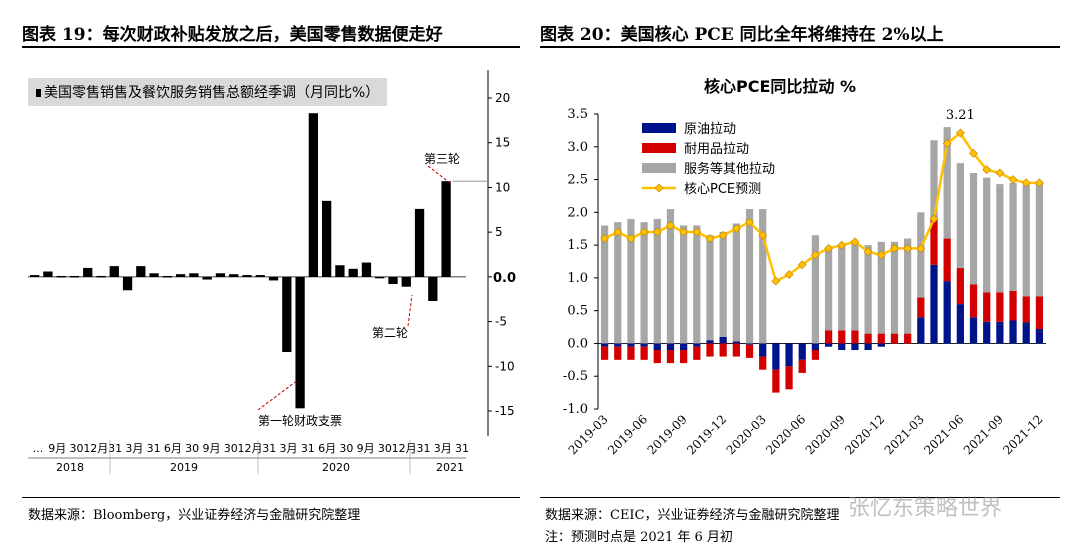 The height and width of the screenshot is (552, 1080). What do you see at coordinates (742, 35) in the screenshot?
I see `right-panel-title: 图表 20：美国核心 PCE 同比全年将维持在 2%以上` at bounding box center [742, 35].